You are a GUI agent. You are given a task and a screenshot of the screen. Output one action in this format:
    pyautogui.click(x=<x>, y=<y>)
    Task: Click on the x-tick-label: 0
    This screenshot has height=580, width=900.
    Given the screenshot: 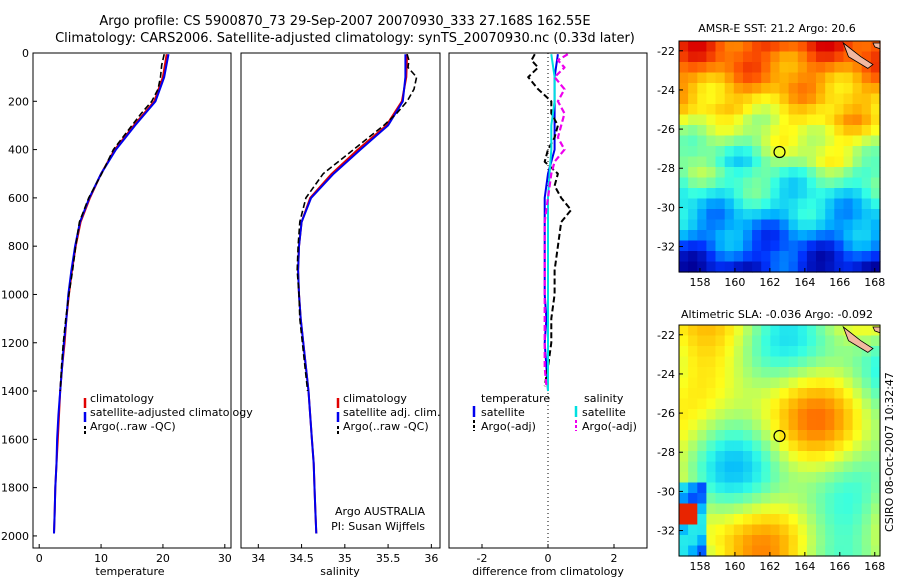 What is the action you would take?
    pyautogui.click(x=548, y=558)
    